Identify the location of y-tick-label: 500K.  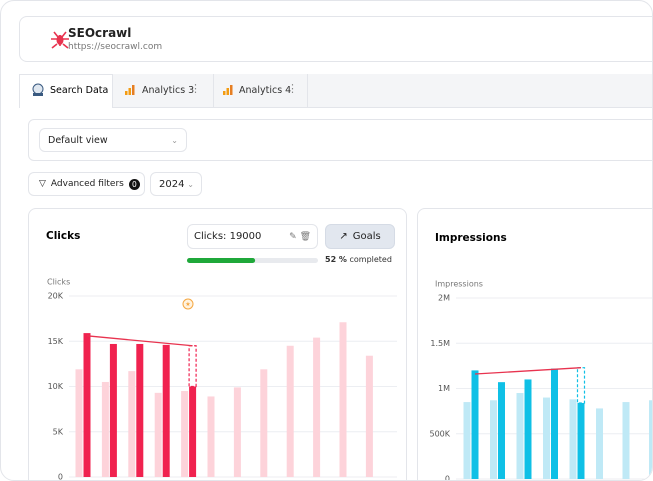
(439, 433).